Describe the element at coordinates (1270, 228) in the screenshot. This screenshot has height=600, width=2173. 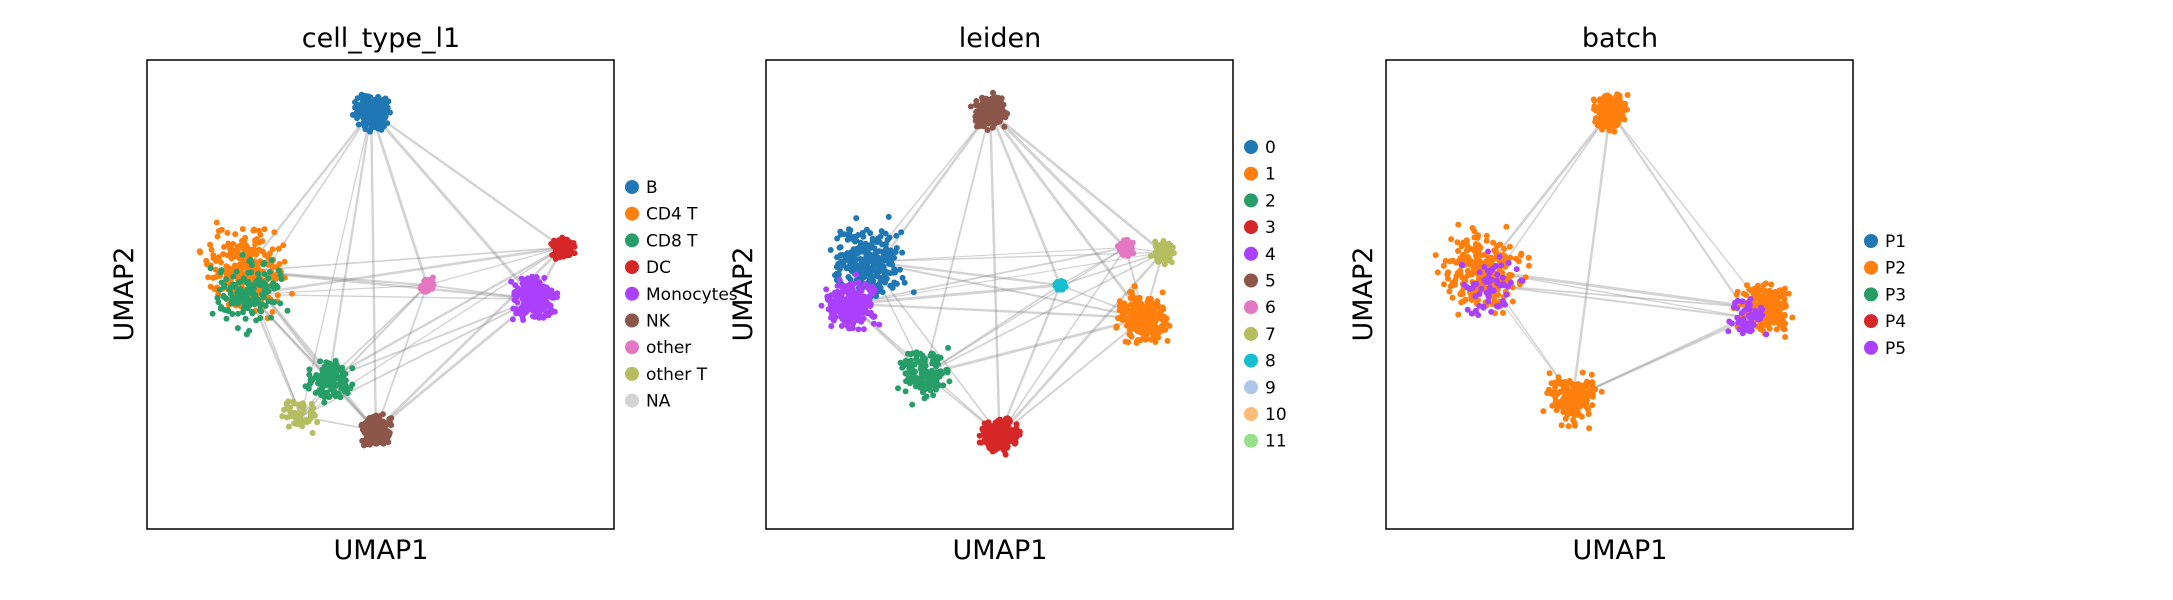
I see `legend-label: 3` at that location.